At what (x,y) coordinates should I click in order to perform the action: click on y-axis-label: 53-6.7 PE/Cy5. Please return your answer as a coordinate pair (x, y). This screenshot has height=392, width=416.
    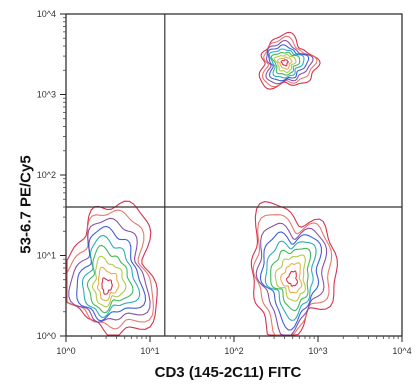
    Looking at the image, I should click on (26, 204).